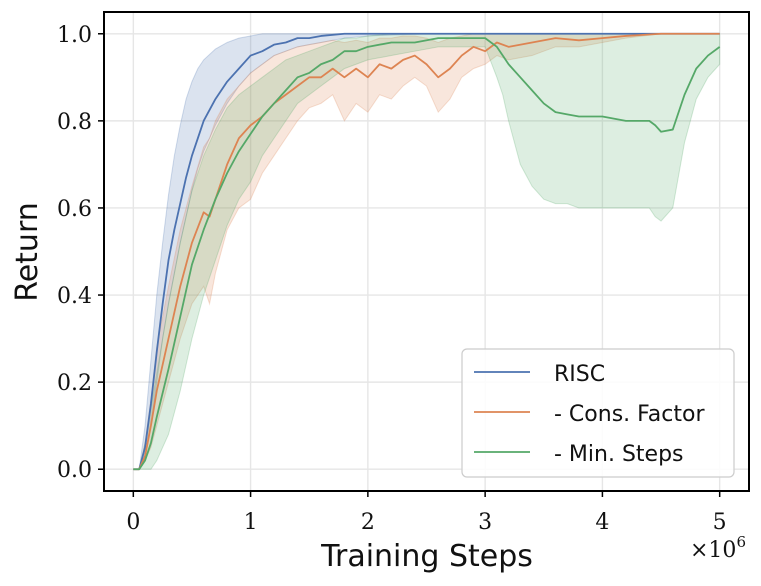 Image resolution: width=761 pixels, height=586 pixels. I want to click on legend: RISC - Cons. Factor - Min. Steps, so click(598, 413).